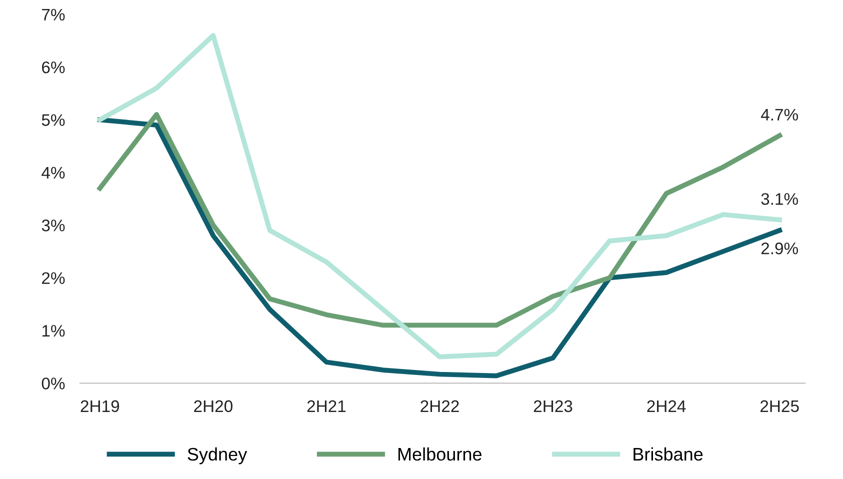 The height and width of the screenshot is (479, 843). I want to click on legend-label: Melbourne, so click(440, 454).